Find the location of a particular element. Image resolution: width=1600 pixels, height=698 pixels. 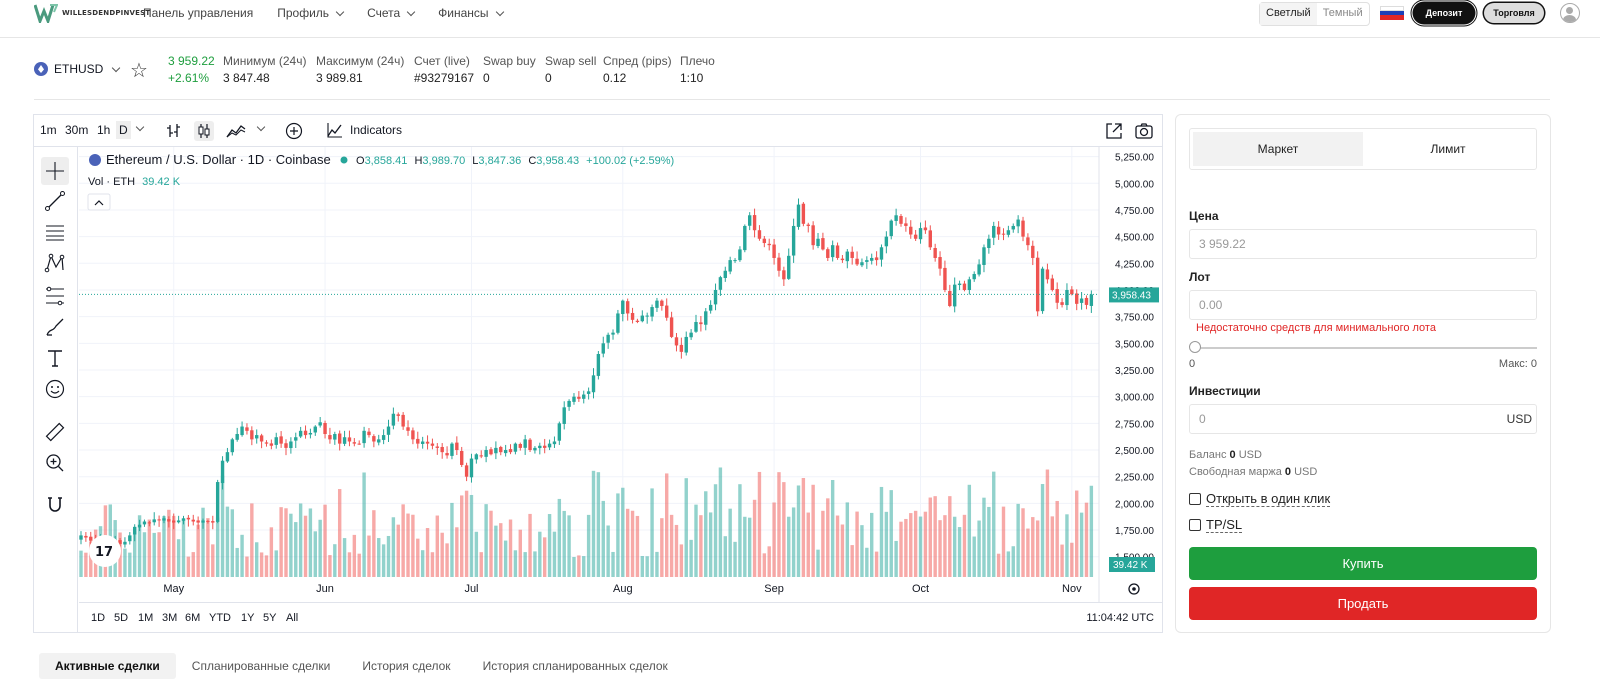

range-1m: 1M is located at coordinates (146, 618).